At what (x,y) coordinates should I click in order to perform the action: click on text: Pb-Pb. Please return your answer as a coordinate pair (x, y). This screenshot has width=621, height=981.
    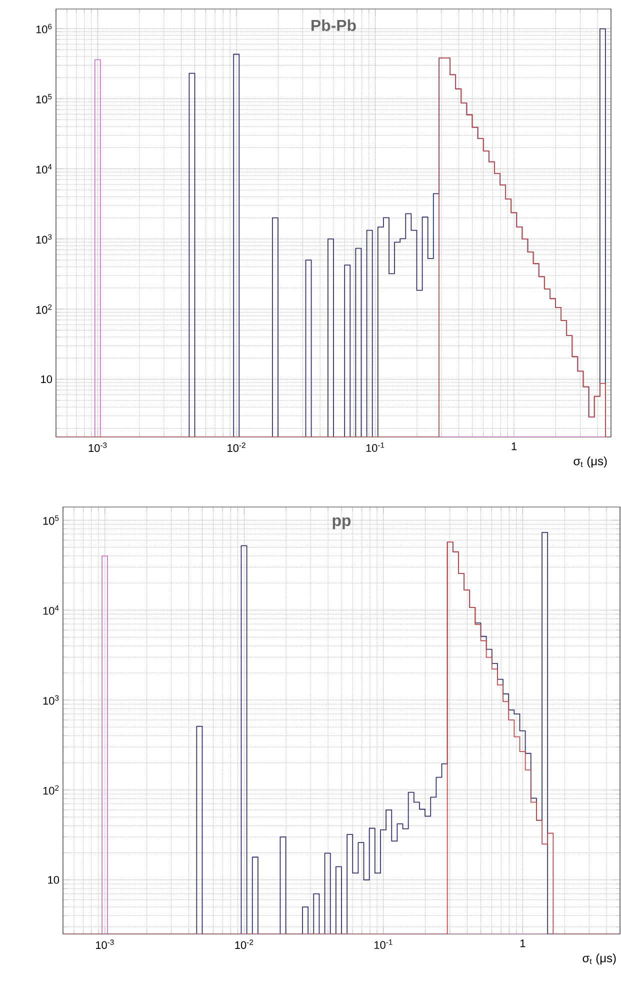
    Looking at the image, I should click on (334, 25).